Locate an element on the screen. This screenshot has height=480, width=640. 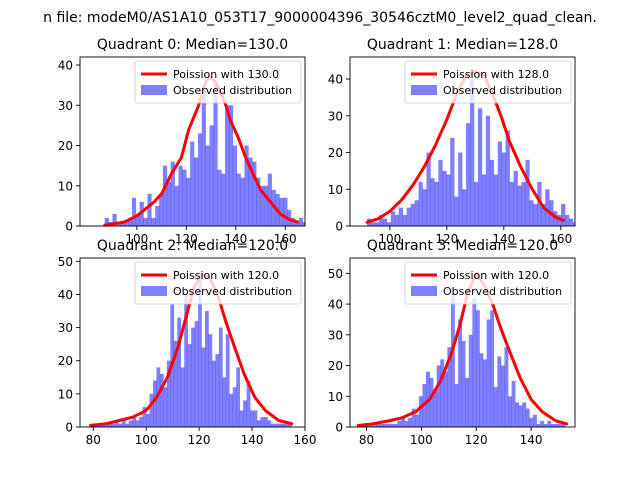
x-tick-label: 140 is located at coordinates (235, 239).